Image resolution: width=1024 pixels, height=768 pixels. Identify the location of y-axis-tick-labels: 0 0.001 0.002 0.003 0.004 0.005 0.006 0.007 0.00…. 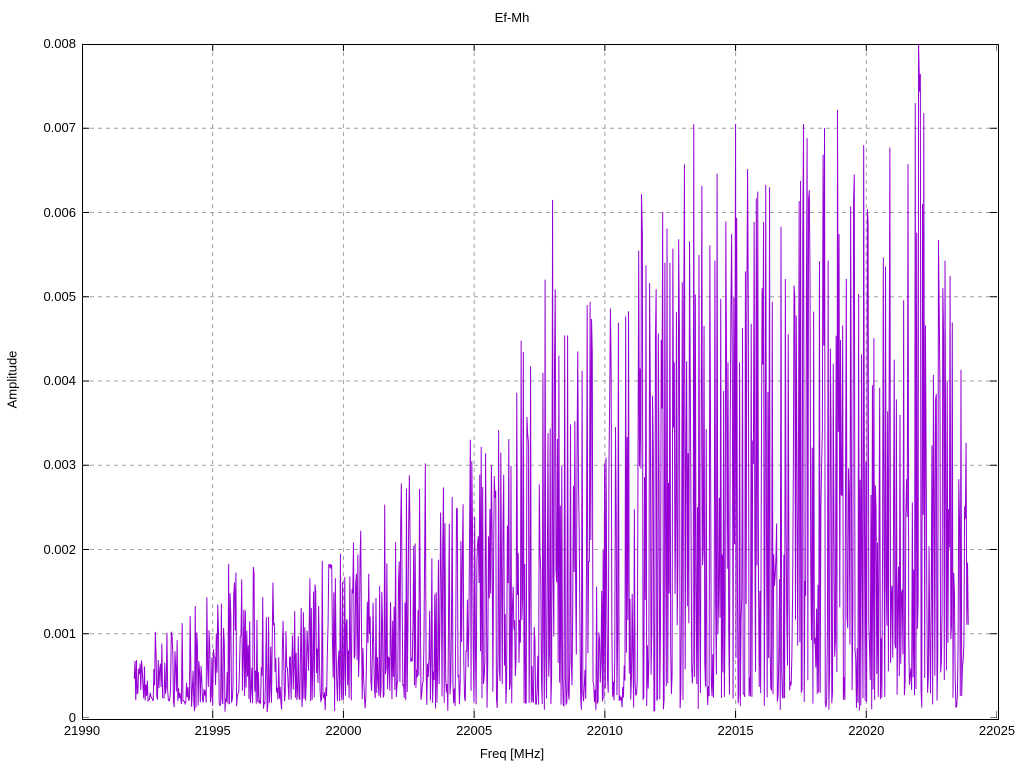
(38, 384).